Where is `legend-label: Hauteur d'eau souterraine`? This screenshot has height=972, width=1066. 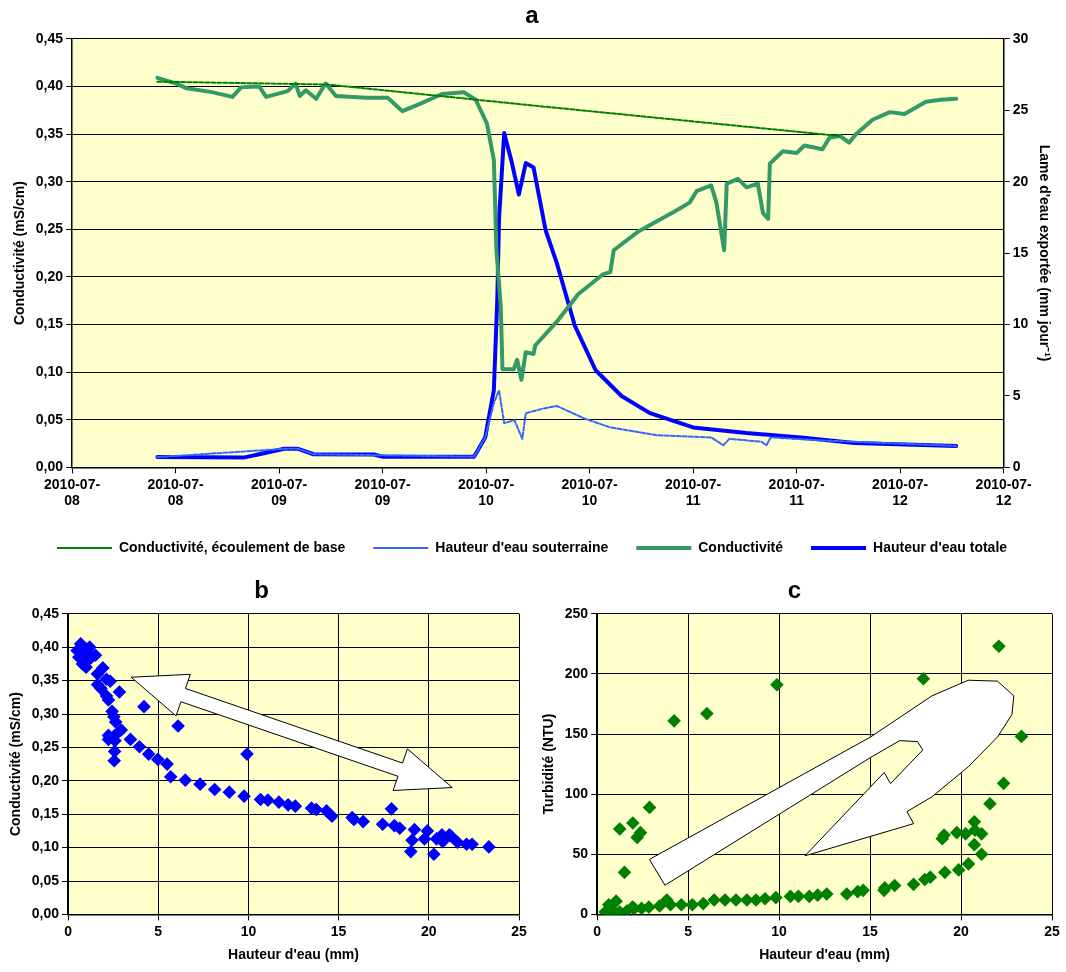
legend-label: Hauteur d'eau souterraine is located at coordinates (522, 546).